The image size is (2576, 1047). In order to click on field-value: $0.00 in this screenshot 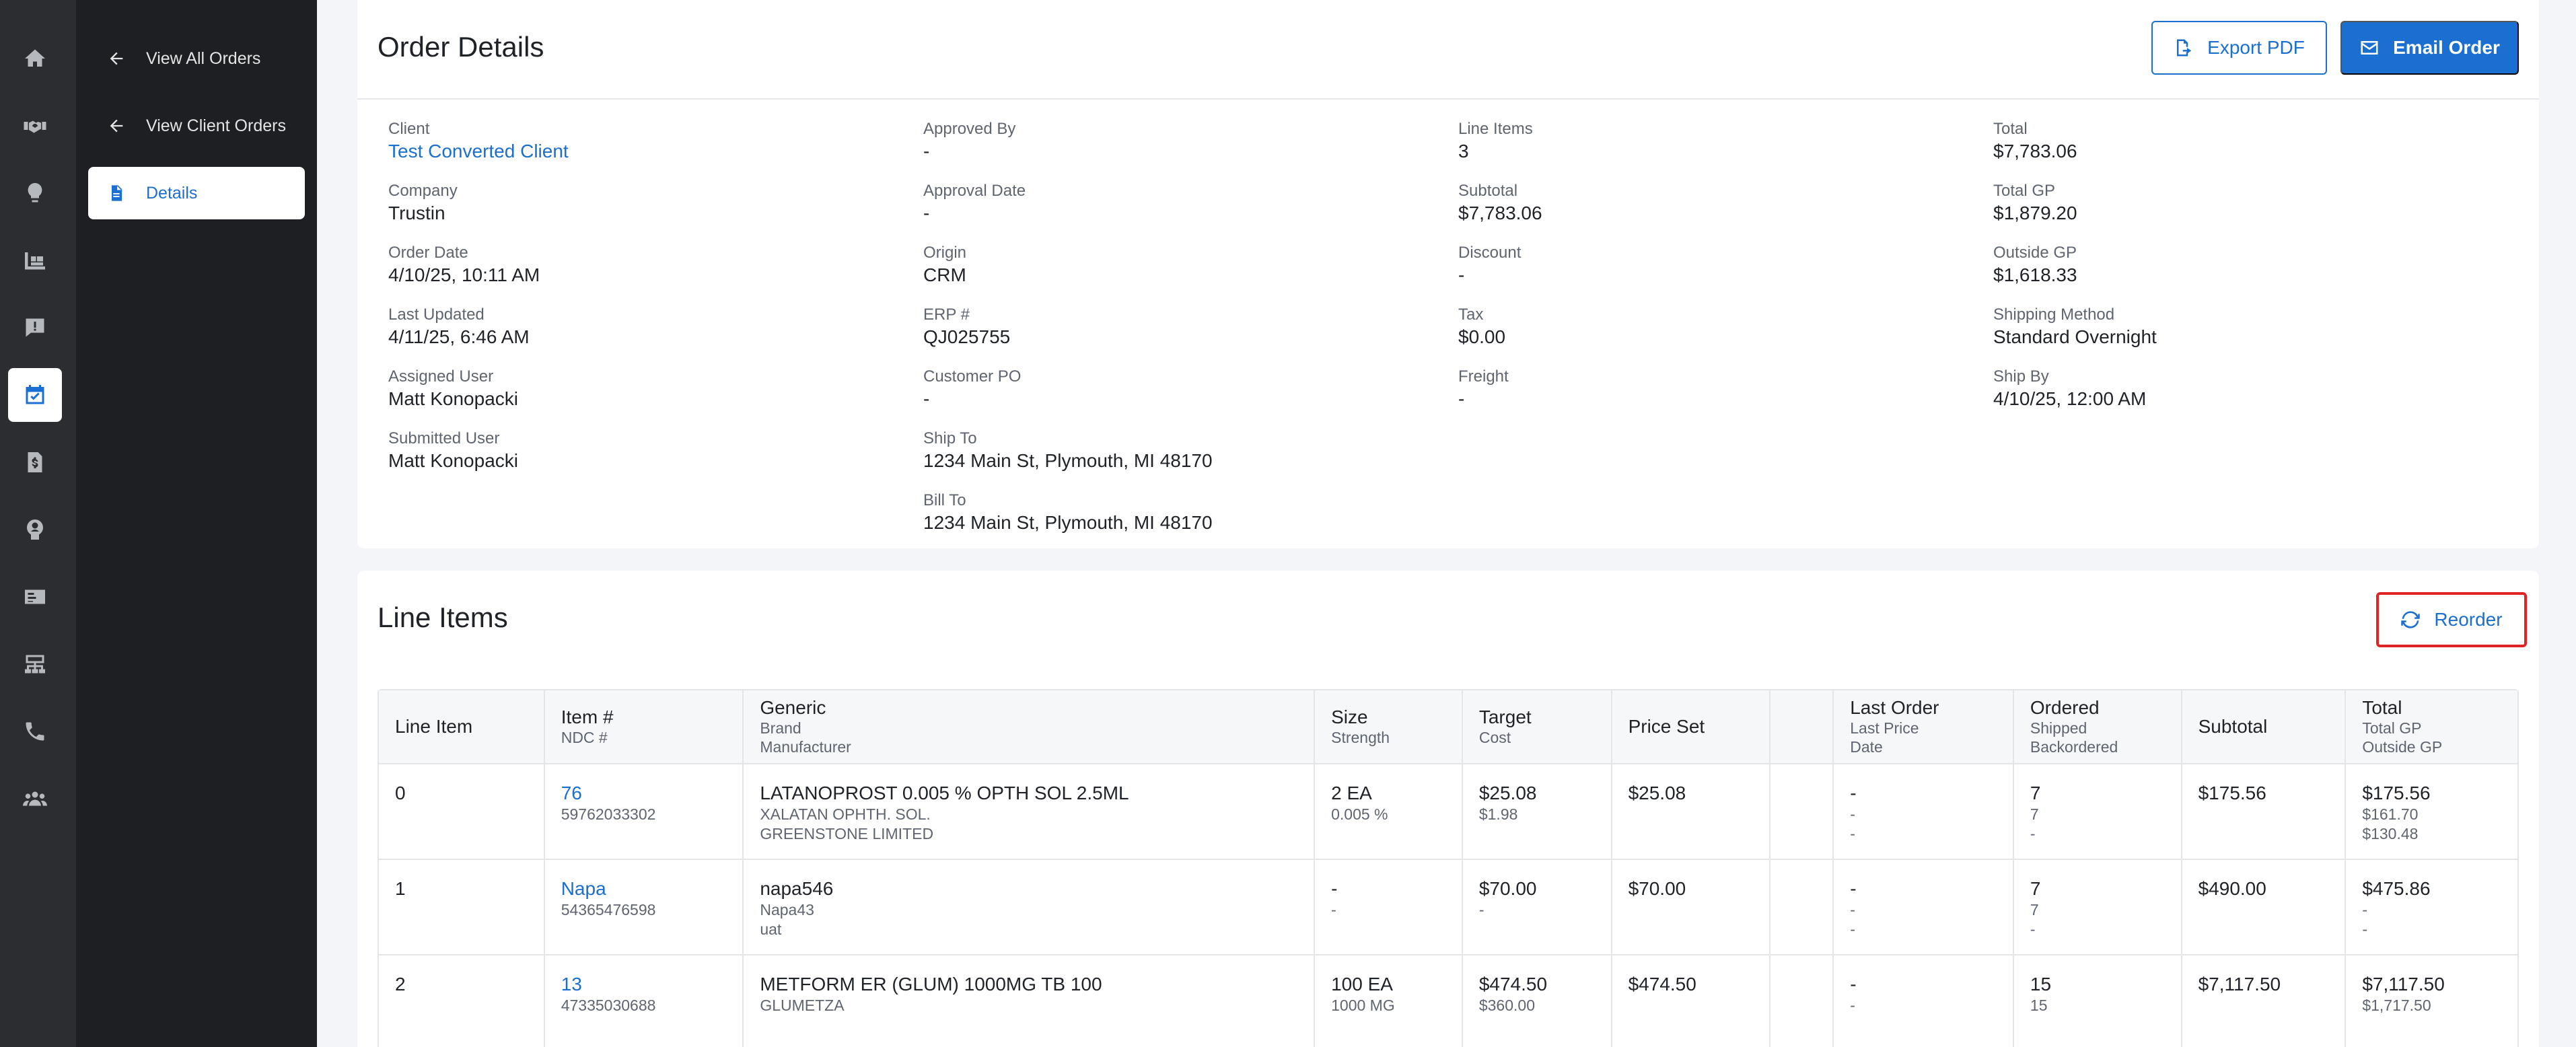, I will do `click(1482, 336)`.